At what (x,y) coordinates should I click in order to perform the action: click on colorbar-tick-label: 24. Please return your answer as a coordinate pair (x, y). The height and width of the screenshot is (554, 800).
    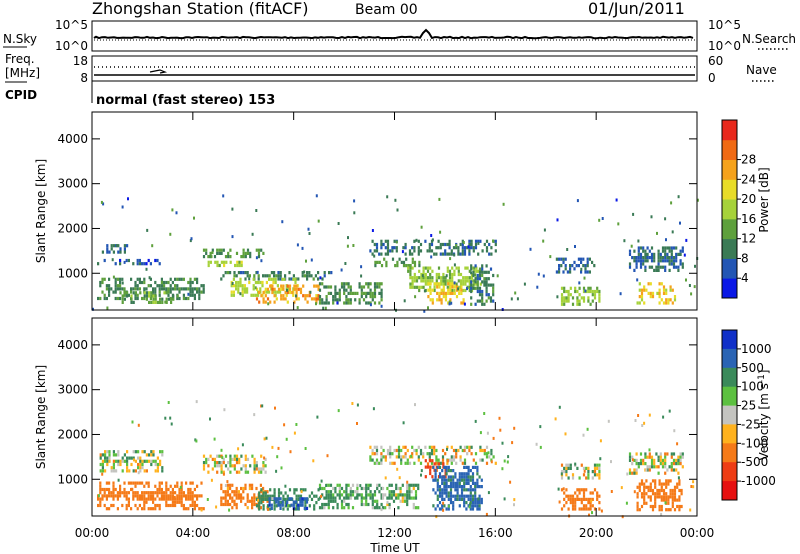
    Looking at the image, I should click on (748, 179).